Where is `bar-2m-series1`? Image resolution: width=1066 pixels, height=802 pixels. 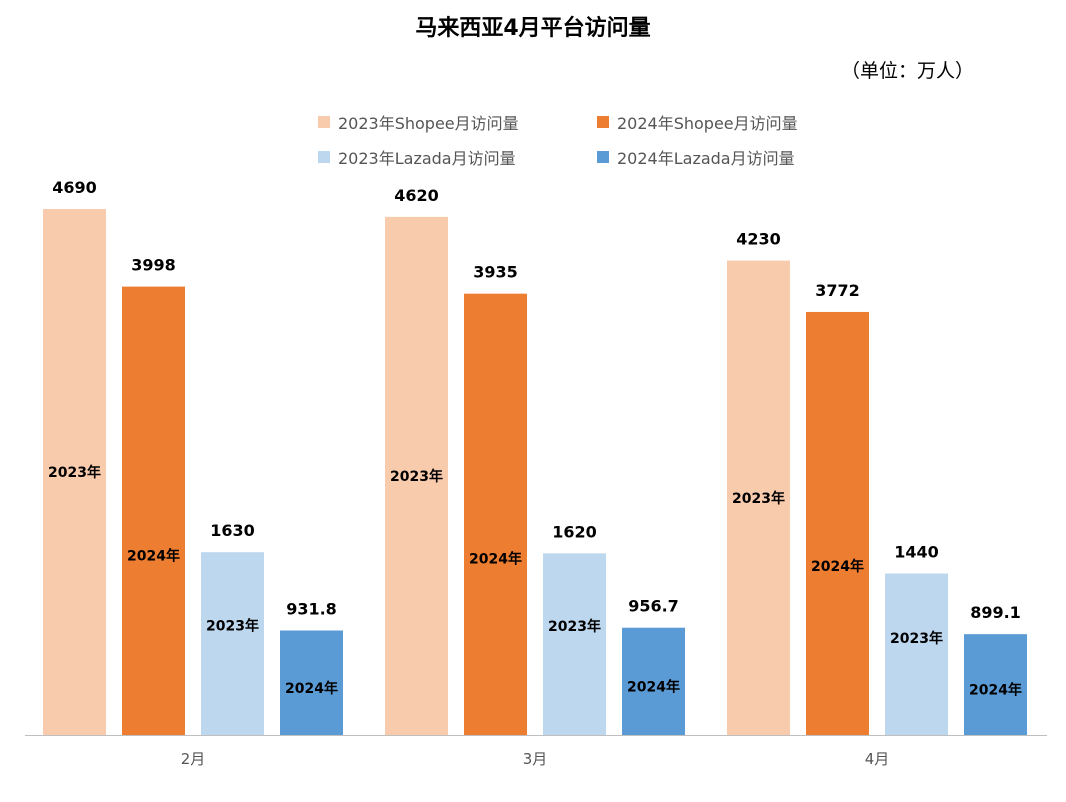 bar-2m-series1 is located at coordinates (74, 472).